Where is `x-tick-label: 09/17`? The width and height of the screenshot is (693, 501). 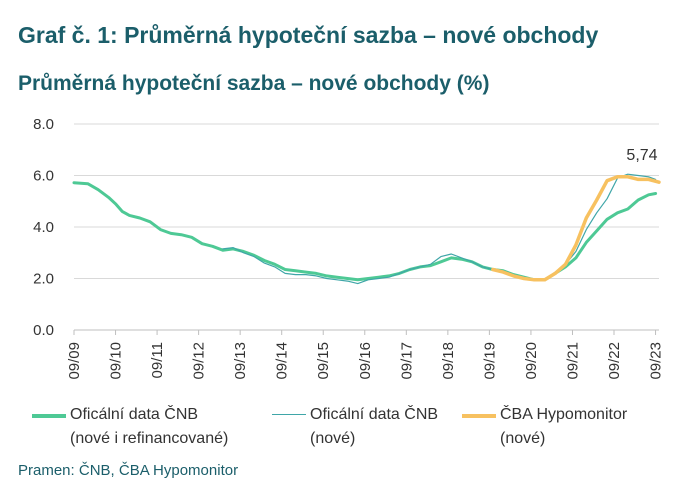
x-tick-label: 09/17 is located at coordinates (406, 361).